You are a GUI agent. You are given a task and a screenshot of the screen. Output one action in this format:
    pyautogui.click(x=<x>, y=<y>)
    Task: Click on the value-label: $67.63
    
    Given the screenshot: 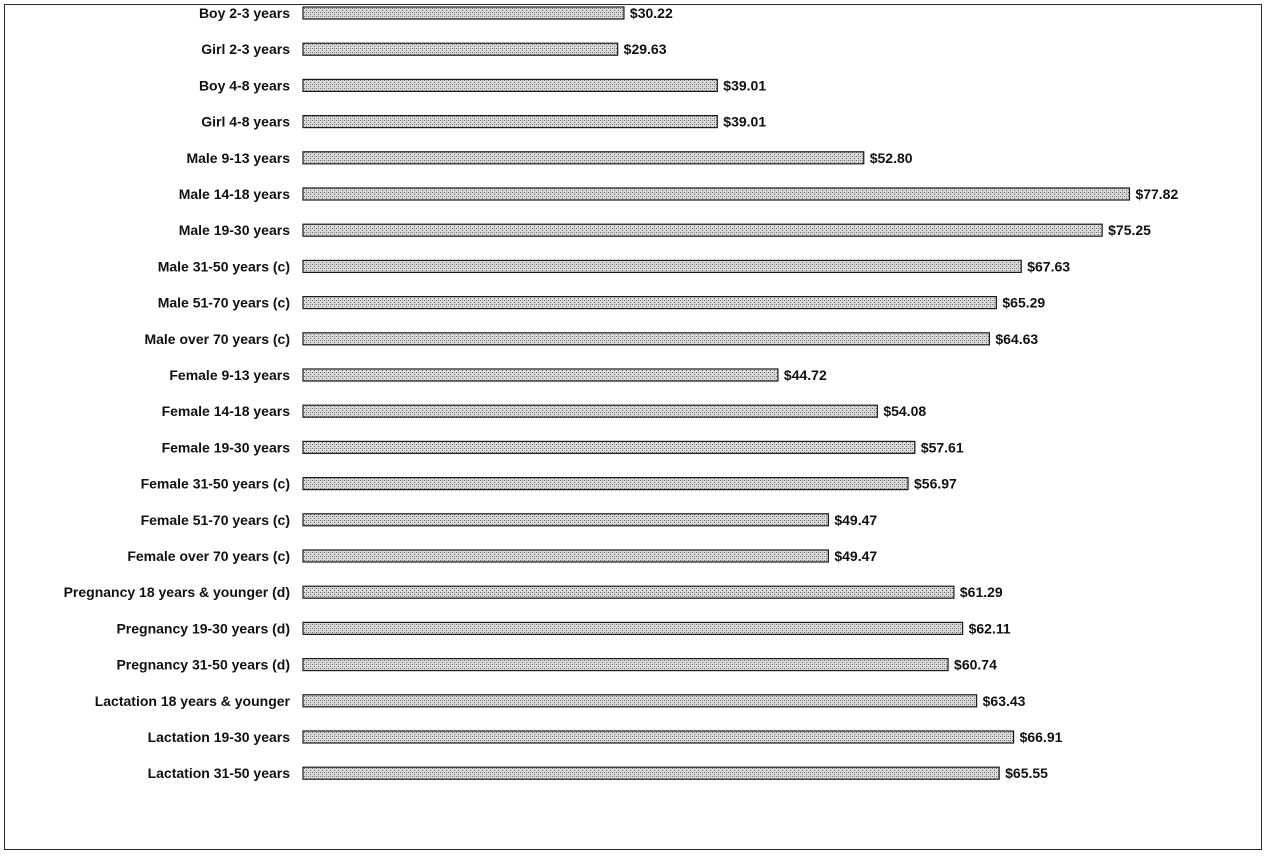 What is the action you would take?
    pyautogui.click(x=1048, y=266)
    